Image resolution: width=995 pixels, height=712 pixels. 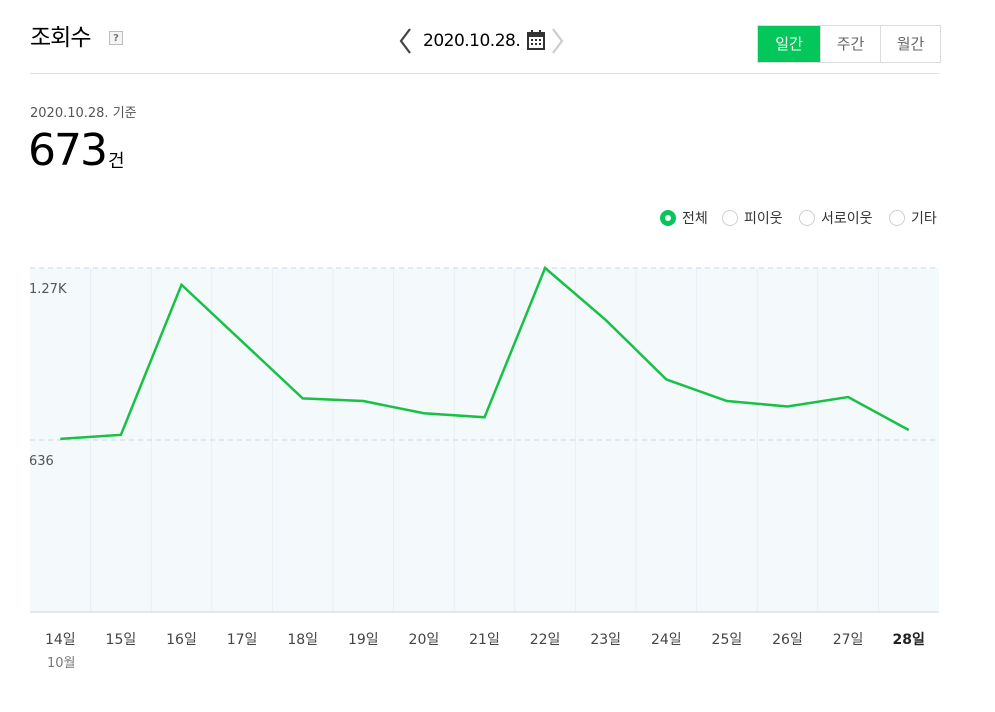 I want to click on x-tick-label: 22일, so click(x=545, y=640).